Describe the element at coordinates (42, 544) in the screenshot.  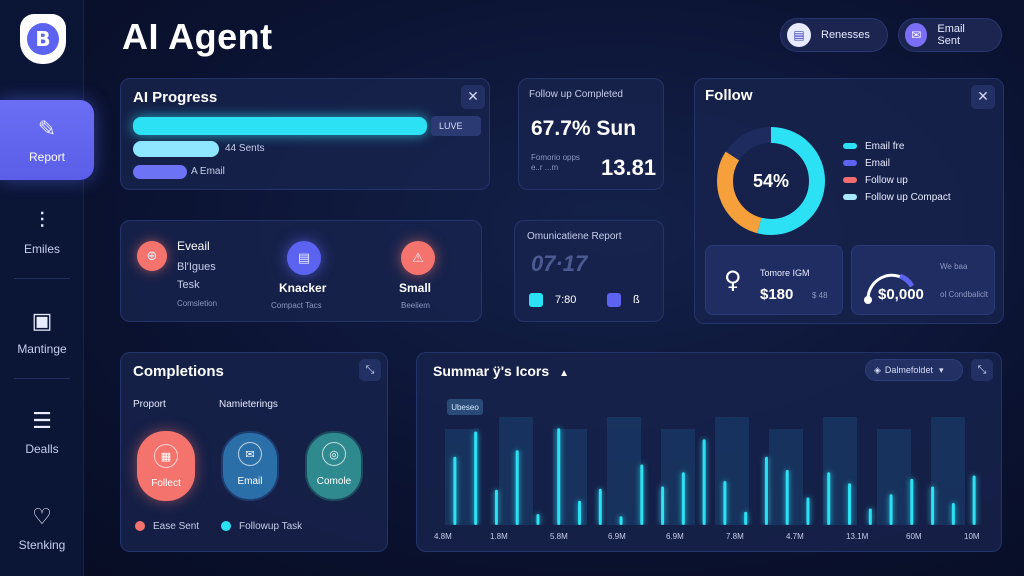
I see `sidebar-item-label: Stenking` at that location.